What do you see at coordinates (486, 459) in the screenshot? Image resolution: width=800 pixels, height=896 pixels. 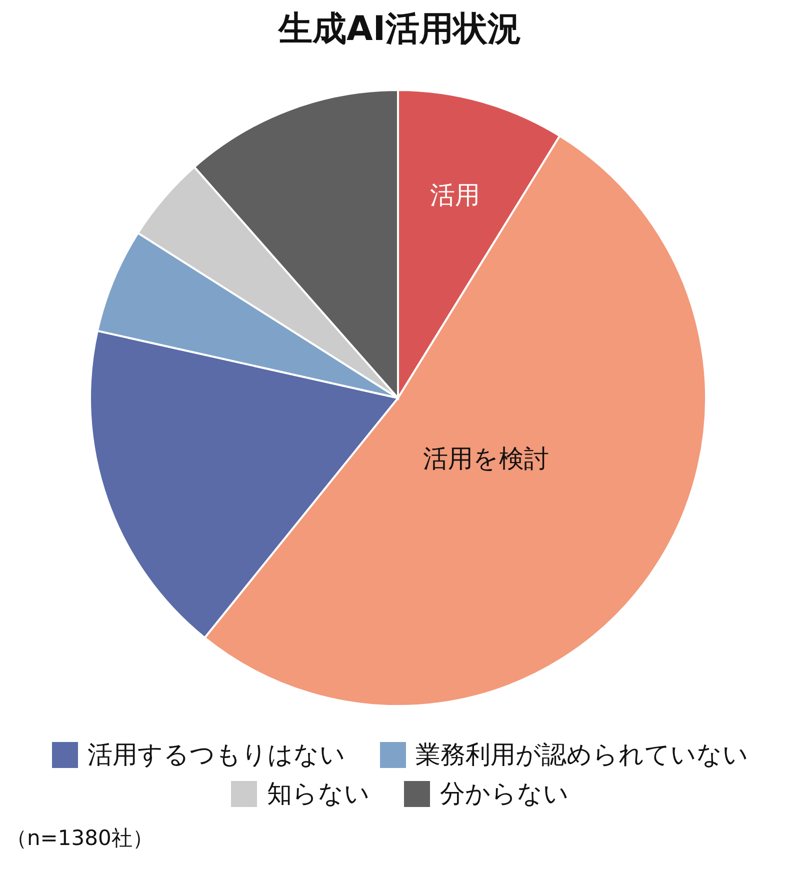 I see `slice-label: 活用を検討` at bounding box center [486, 459].